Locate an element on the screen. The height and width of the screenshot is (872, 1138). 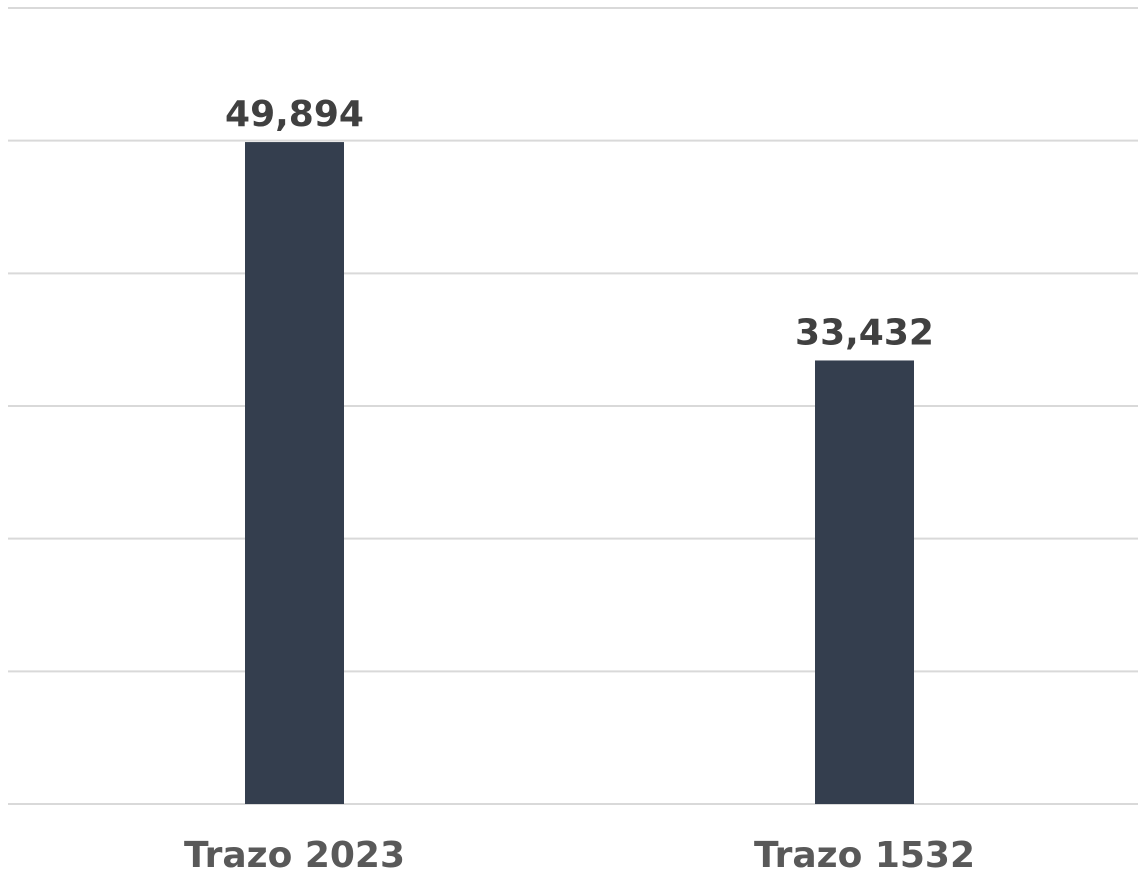
value-label-trazo-1532: 33,432 is located at coordinates (864, 332).